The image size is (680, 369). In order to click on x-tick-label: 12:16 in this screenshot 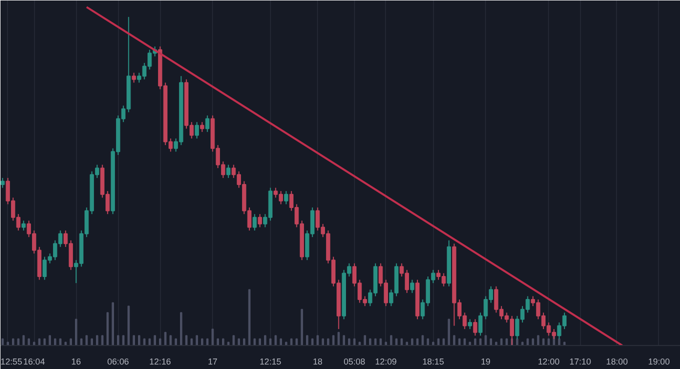, I will do `click(160, 361)`.